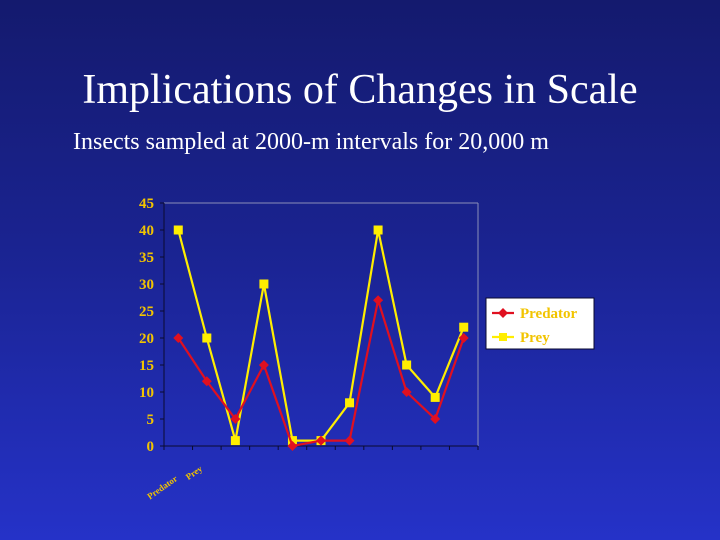  Describe the element at coordinates (146, 285) in the screenshot. I see `y-tick-label: 30` at that location.